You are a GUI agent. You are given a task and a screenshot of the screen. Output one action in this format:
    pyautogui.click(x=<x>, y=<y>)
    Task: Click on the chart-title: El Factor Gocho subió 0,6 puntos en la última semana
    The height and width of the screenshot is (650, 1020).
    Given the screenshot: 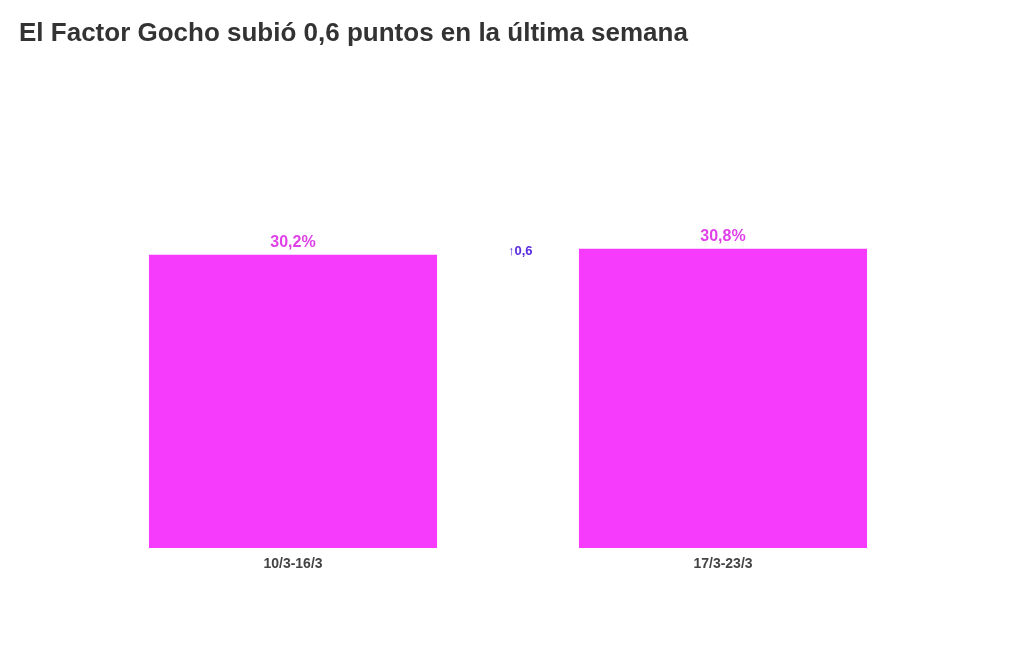 What is the action you would take?
    pyautogui.click(x=354, y=32)
    